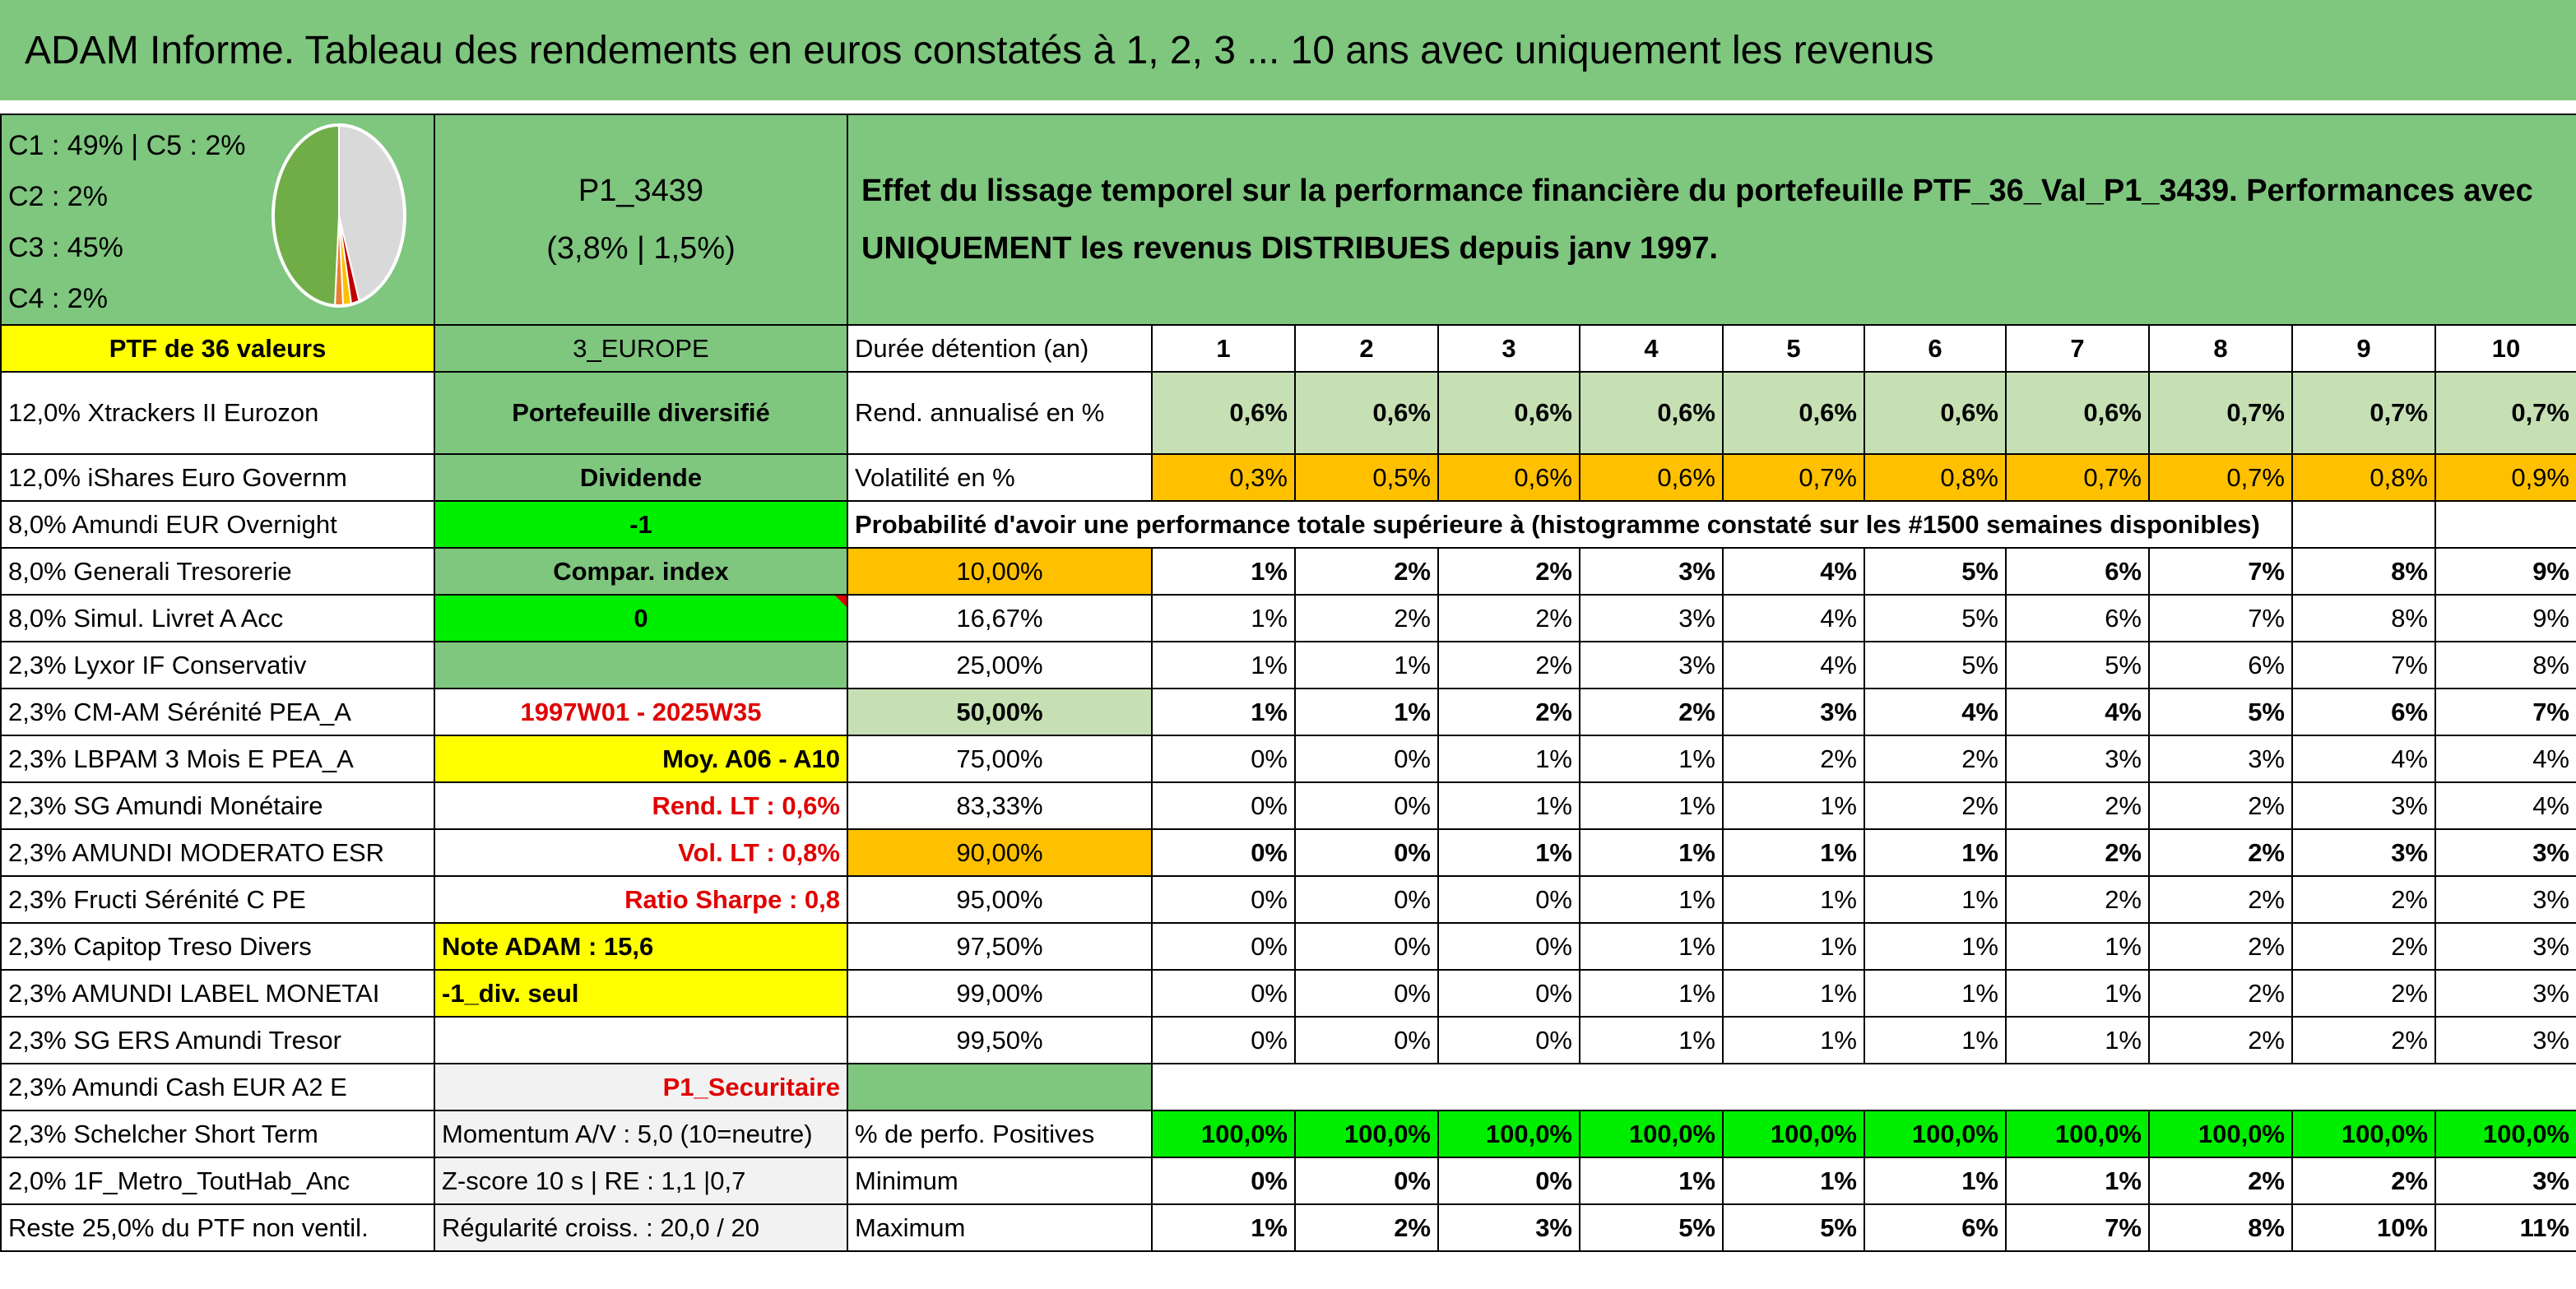 Image resolution: width=2576 pixels, height=1289 pixels. What do you see at coordinates (641, 852) in the screenshot?
I see `info-cell: Vol. LT : 0,8%` at bounding box center [641, 852].